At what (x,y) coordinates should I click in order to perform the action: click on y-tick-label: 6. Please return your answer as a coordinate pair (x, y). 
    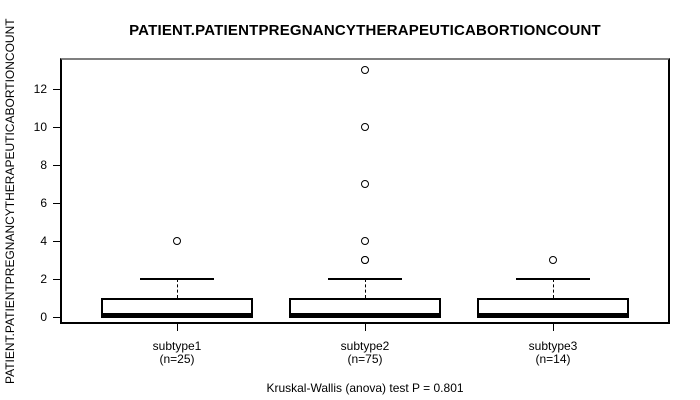
    Looking at the image, I should click on (43, 203).